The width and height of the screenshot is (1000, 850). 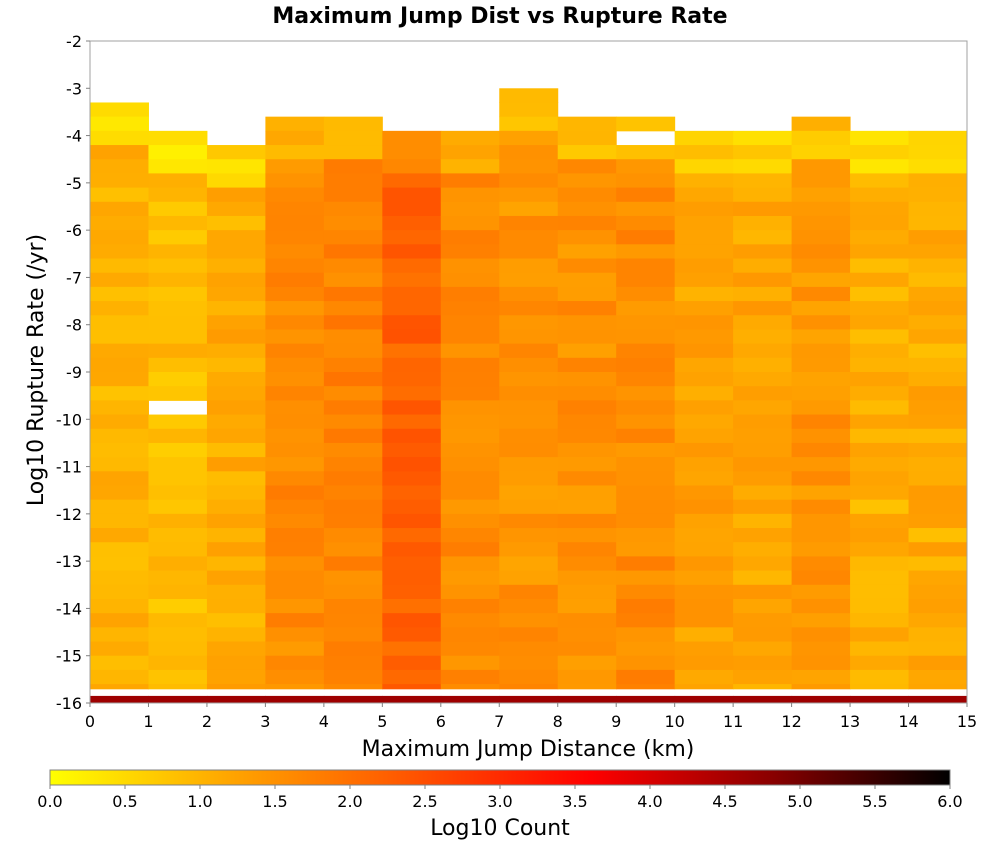 I want to click on x-tick-label: 11, so click(x=733, y=721).